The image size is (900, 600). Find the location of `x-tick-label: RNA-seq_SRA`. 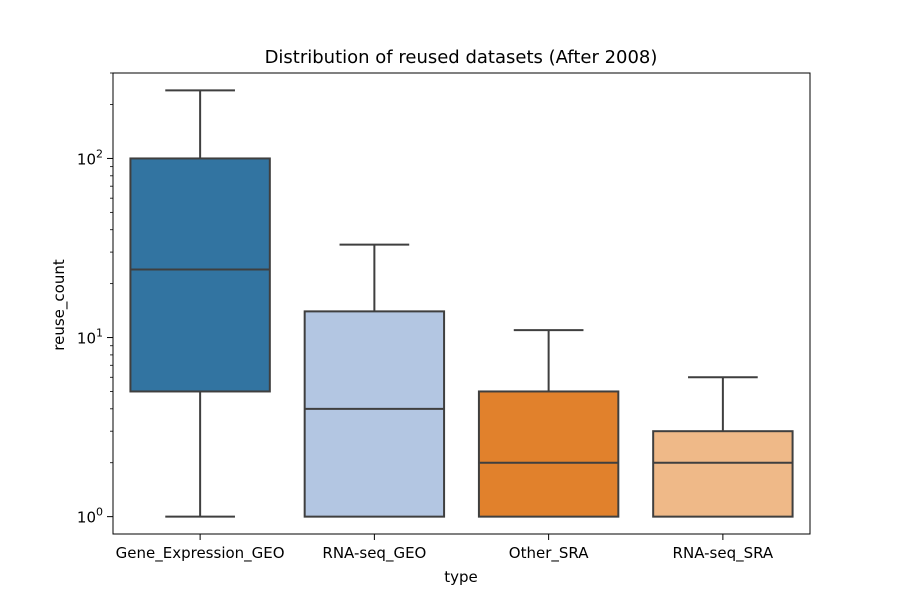

x-tick-label: RNA-seq_SRA is located at coordinates (723, 553).